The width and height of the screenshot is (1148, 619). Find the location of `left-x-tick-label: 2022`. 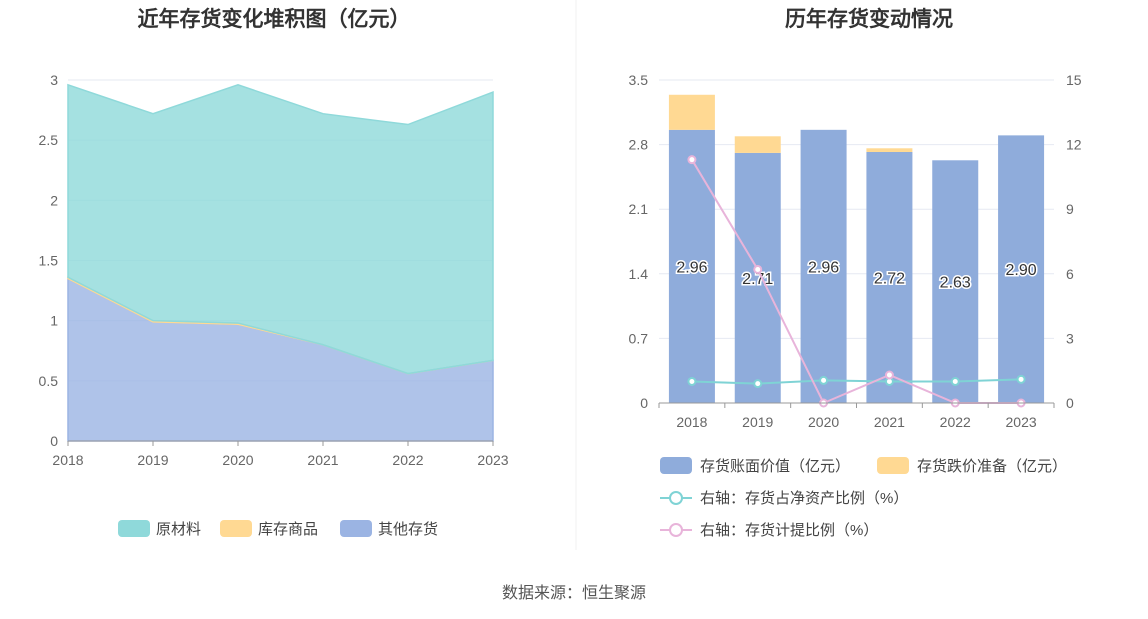

left-x-tick-label: 2022 is located at coordinates (407, 460).